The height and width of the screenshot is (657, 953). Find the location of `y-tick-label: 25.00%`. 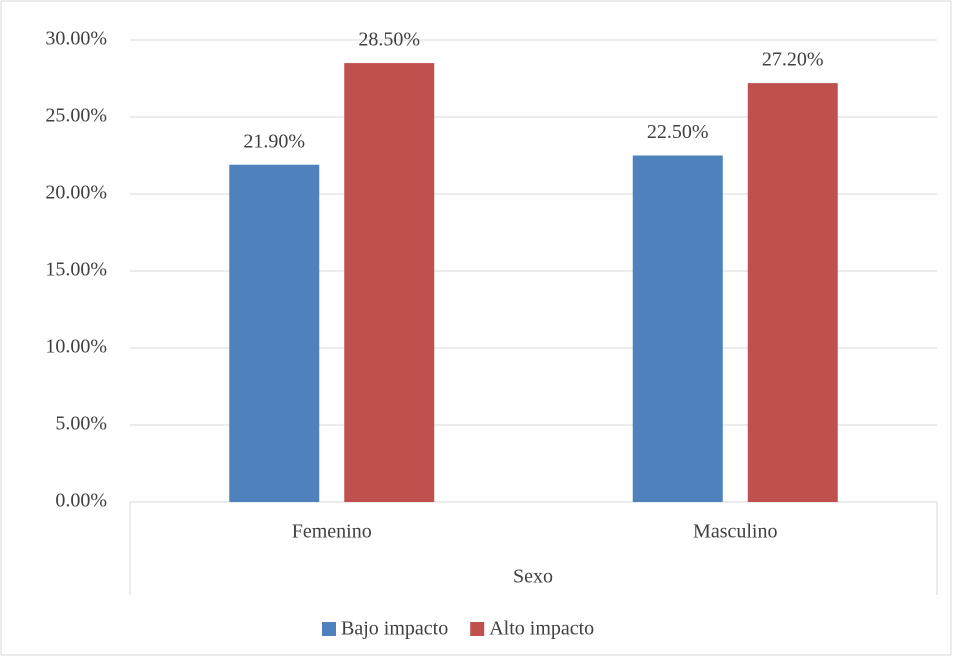

y-tick-label: 25.00% is located at coordinates (76, 116).